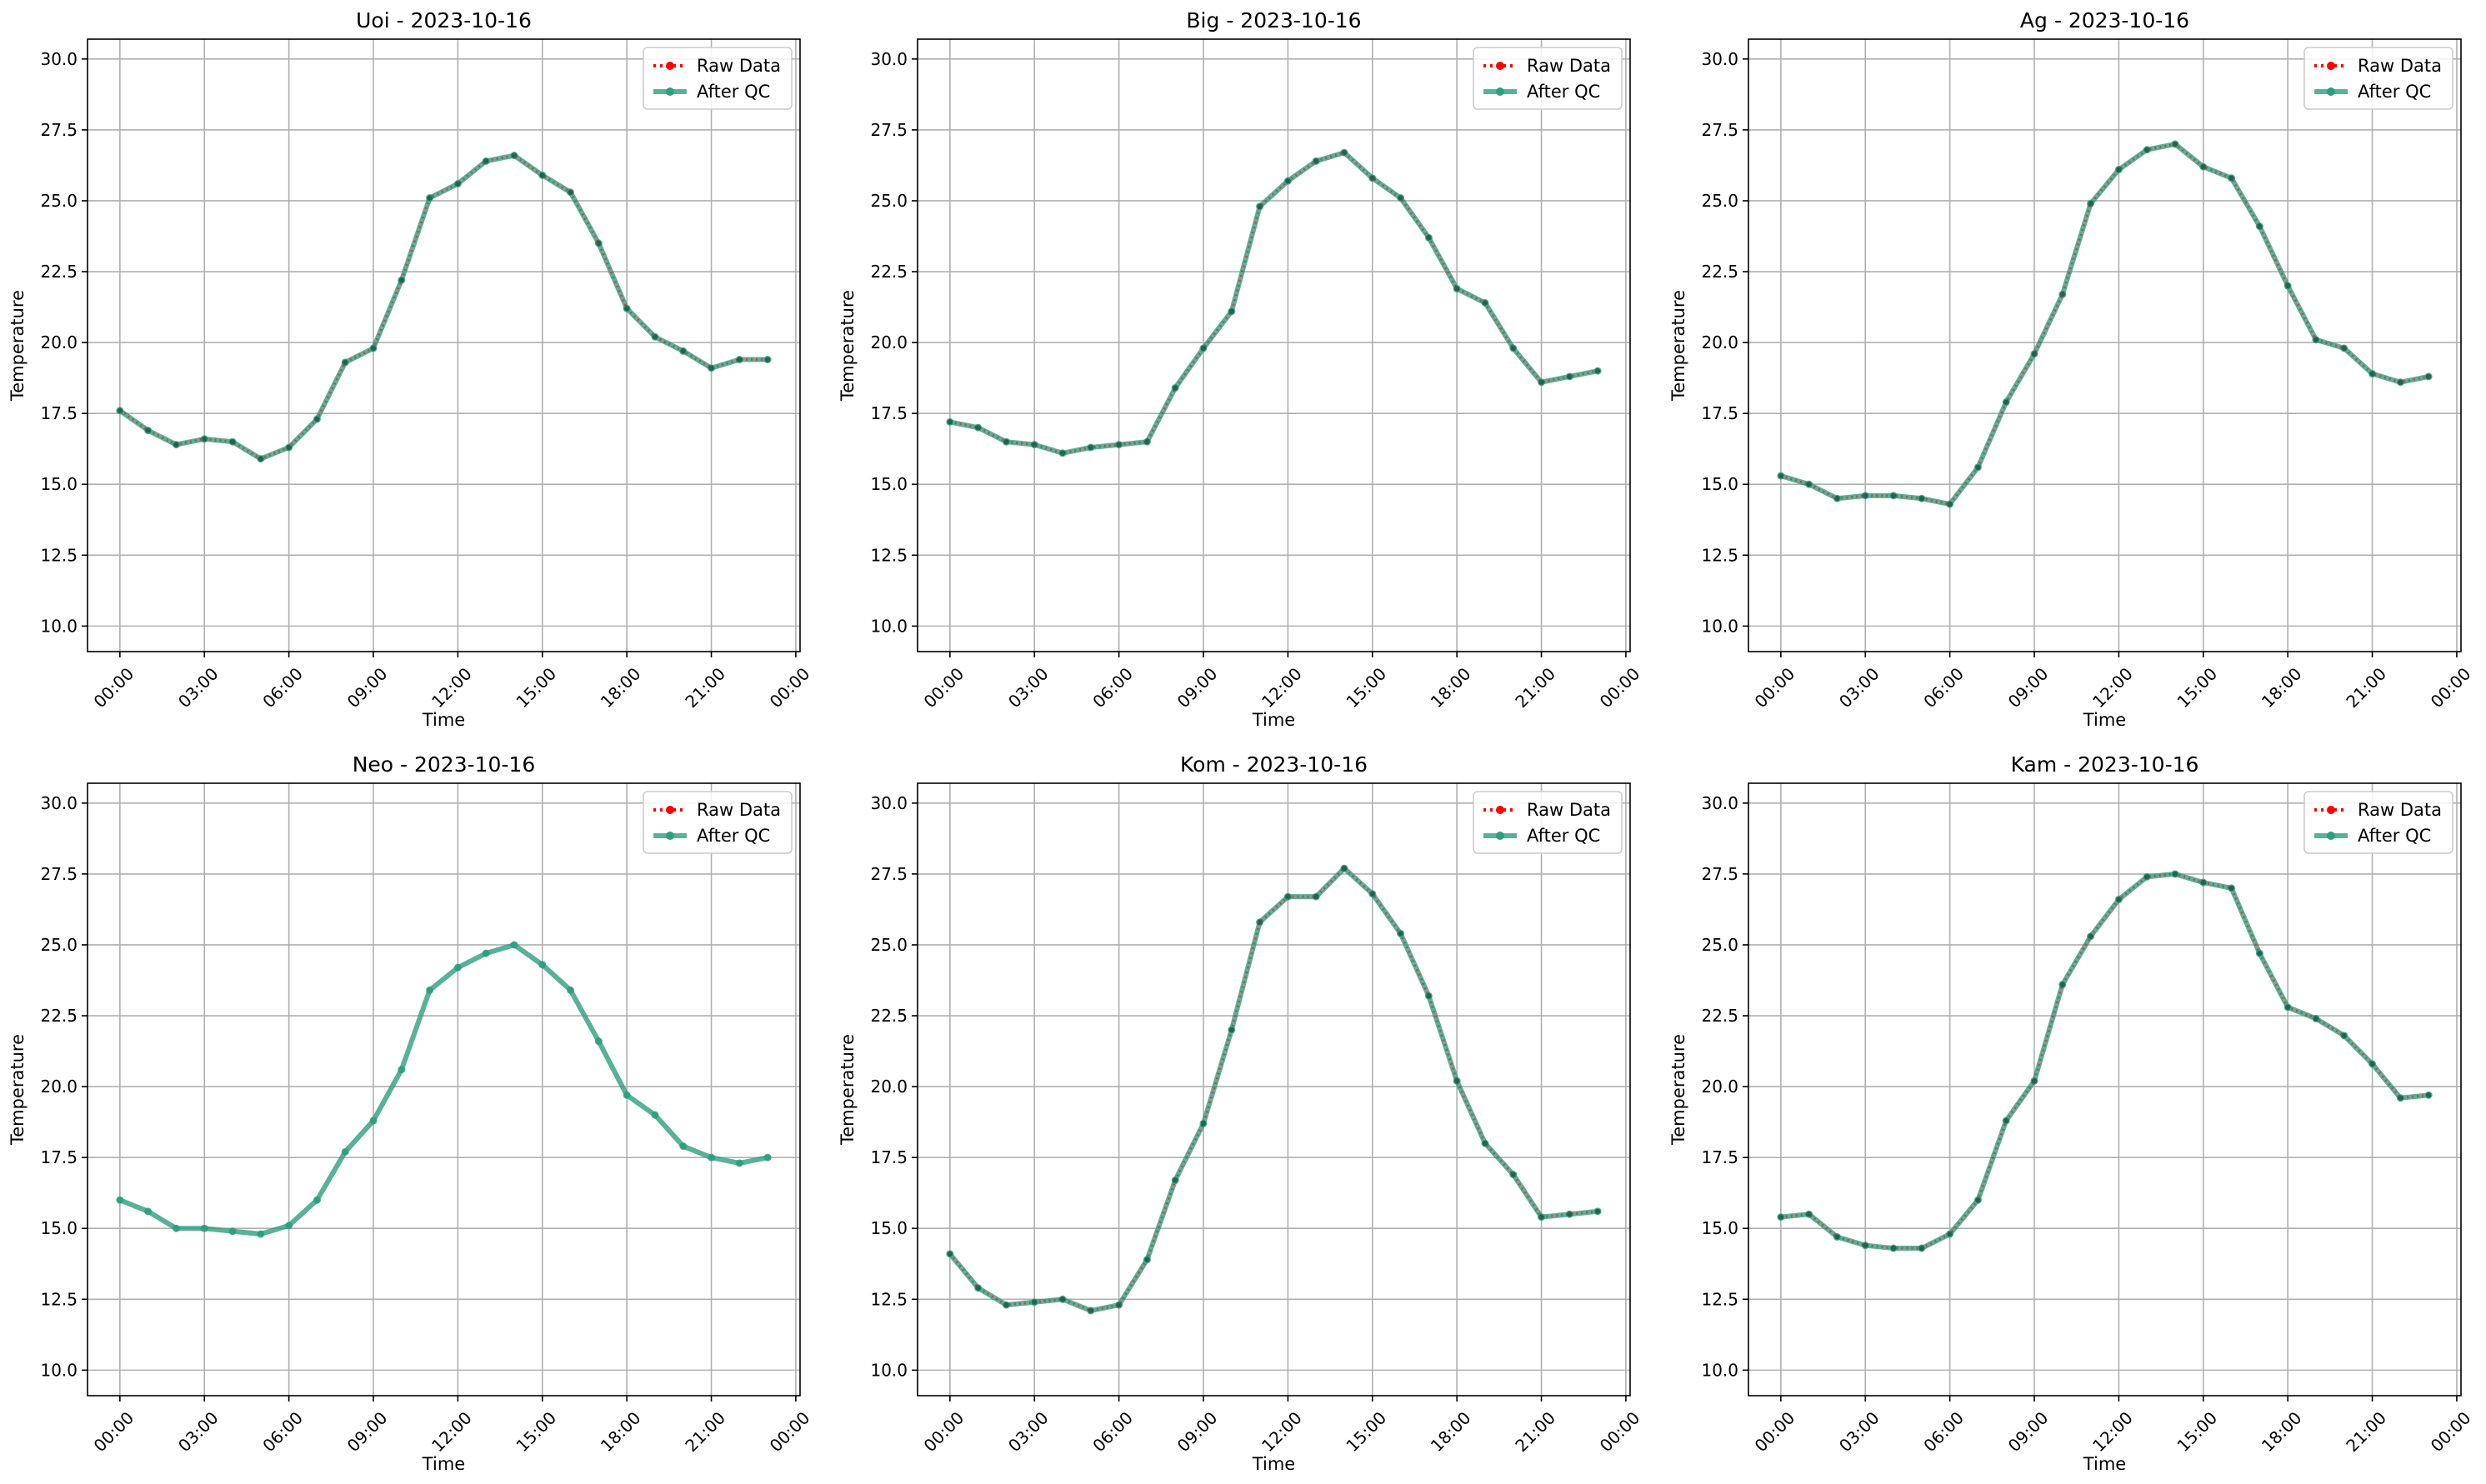 Image resolution: width=2486 pixels, height=1484 pixels. I want to click on legend-label-after-qc: After QC, so click(2394, 836).